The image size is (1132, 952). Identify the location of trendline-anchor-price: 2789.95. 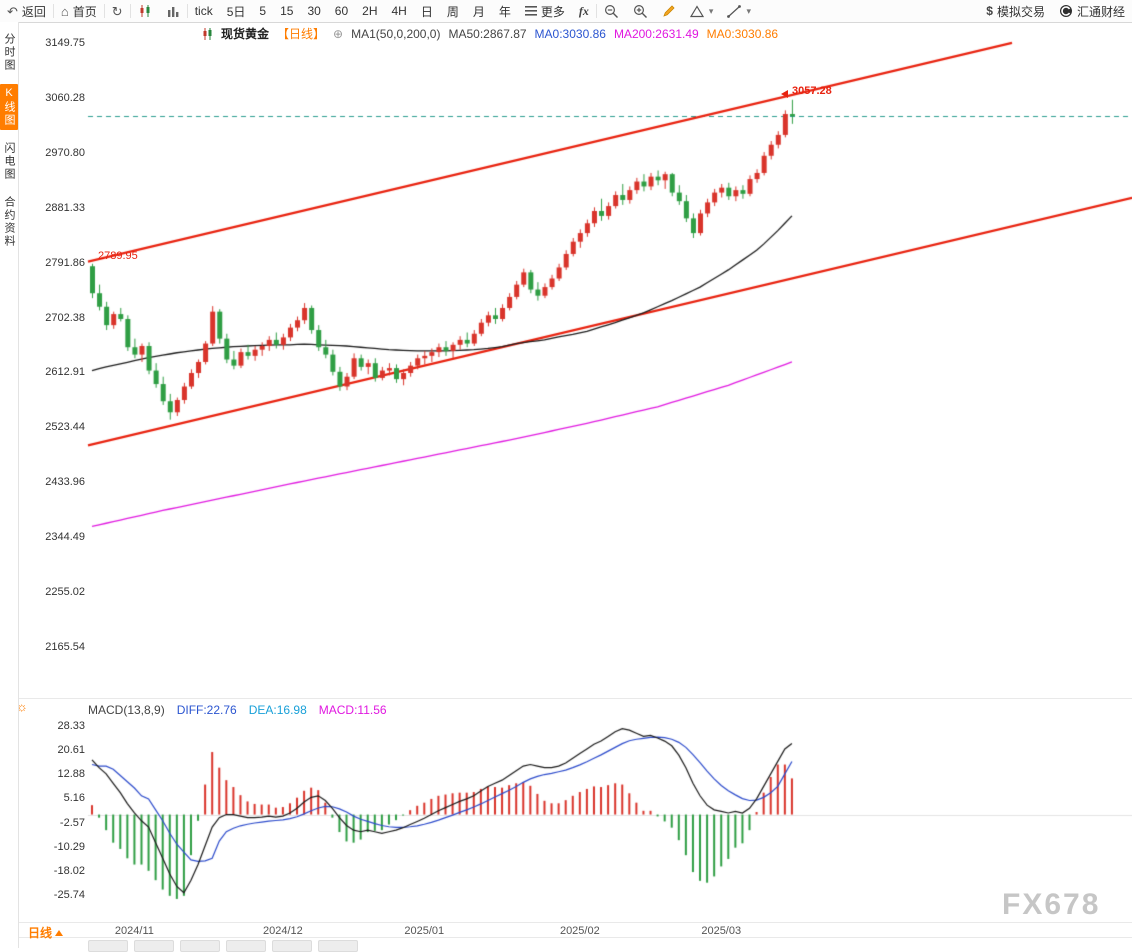
(118, 256).